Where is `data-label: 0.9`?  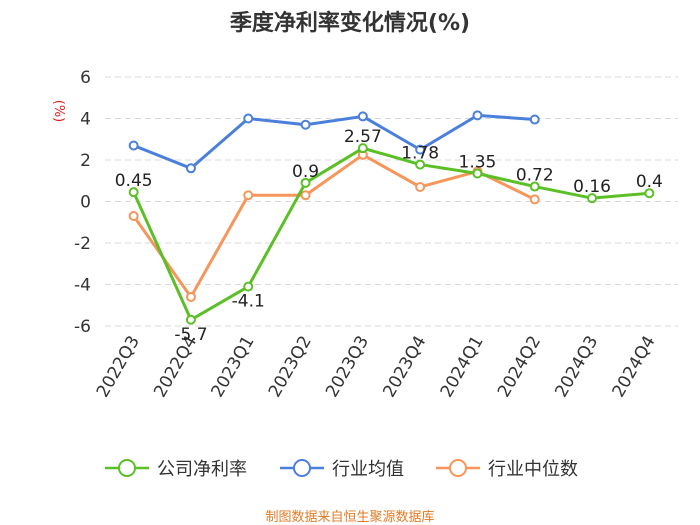 data-label: 0.9 is located at coordinates (305, 172).